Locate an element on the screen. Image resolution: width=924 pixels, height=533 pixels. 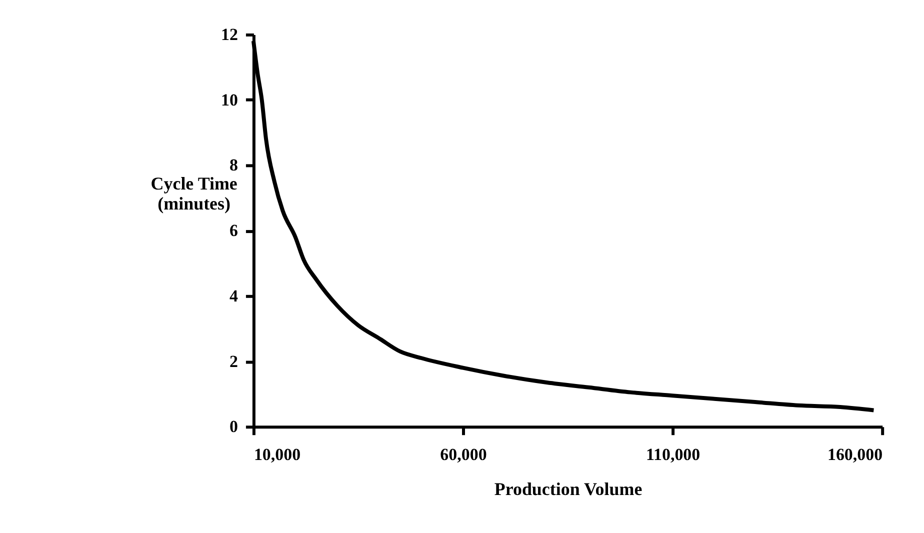
y-tick-label: 2 is located at coordinates (234, 361).